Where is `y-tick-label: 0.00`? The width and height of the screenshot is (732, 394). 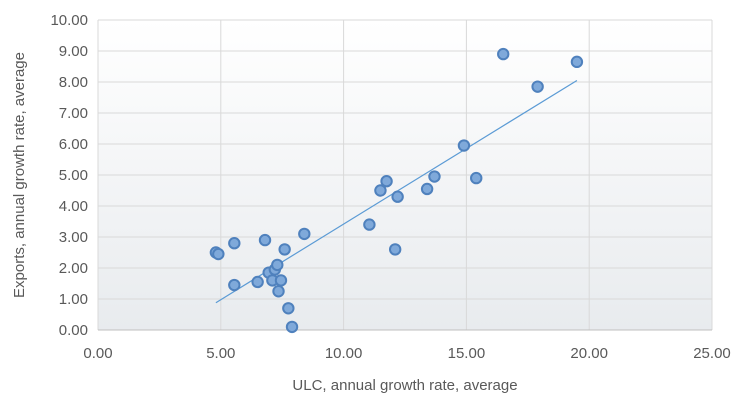 y-tick-label: 0.00 is located at coordinates (73, 330).